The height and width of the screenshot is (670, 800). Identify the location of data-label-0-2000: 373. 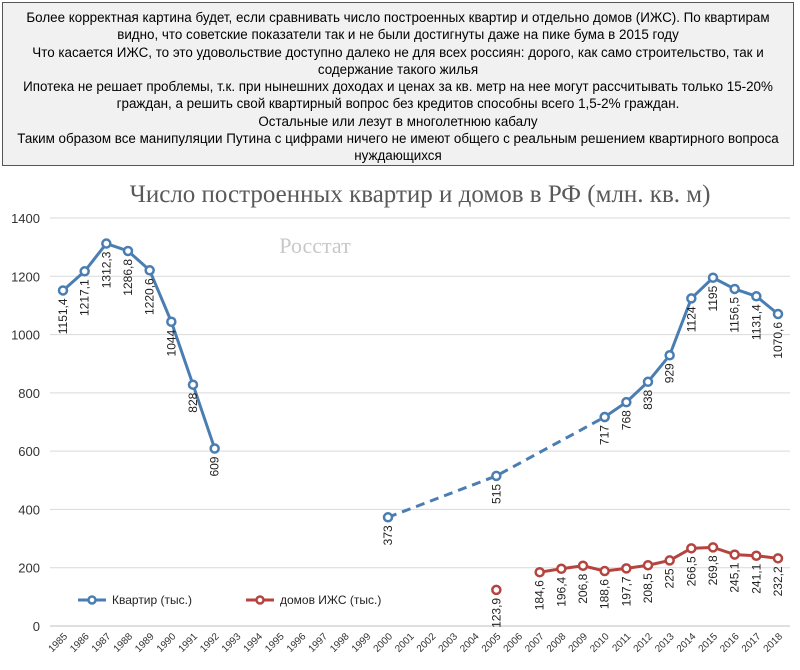
(388, 535).